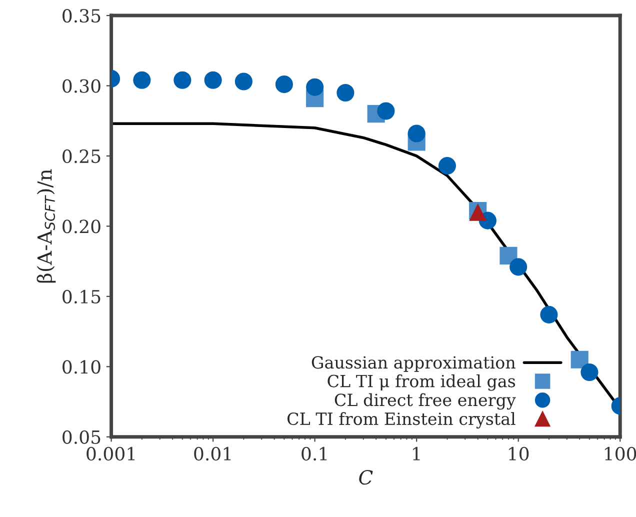 This screenshot has width=636, height=517. What do you see at coordinates (620, 453) in the screenshot?
I see `x-tick-label: 100` at bounding box center [620, 453].